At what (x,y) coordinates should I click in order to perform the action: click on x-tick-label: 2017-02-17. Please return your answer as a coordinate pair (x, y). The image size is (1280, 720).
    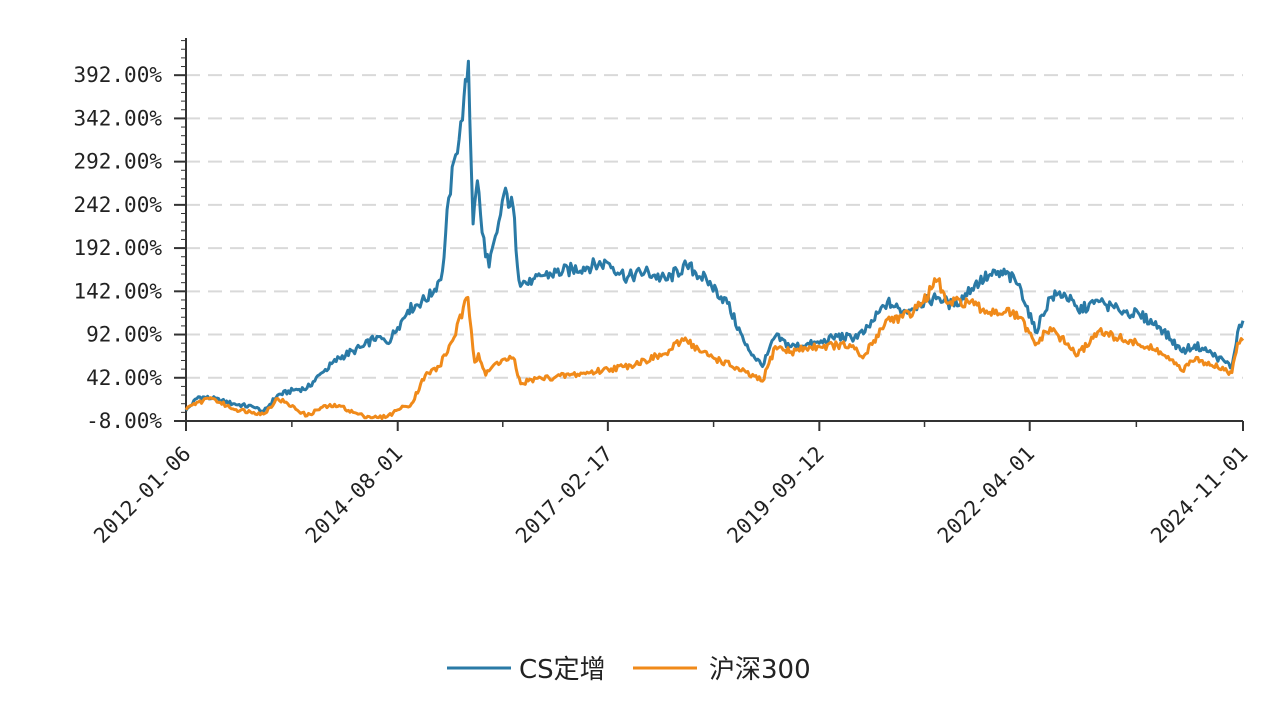
    Looking at the image, I should click on (564, 495).